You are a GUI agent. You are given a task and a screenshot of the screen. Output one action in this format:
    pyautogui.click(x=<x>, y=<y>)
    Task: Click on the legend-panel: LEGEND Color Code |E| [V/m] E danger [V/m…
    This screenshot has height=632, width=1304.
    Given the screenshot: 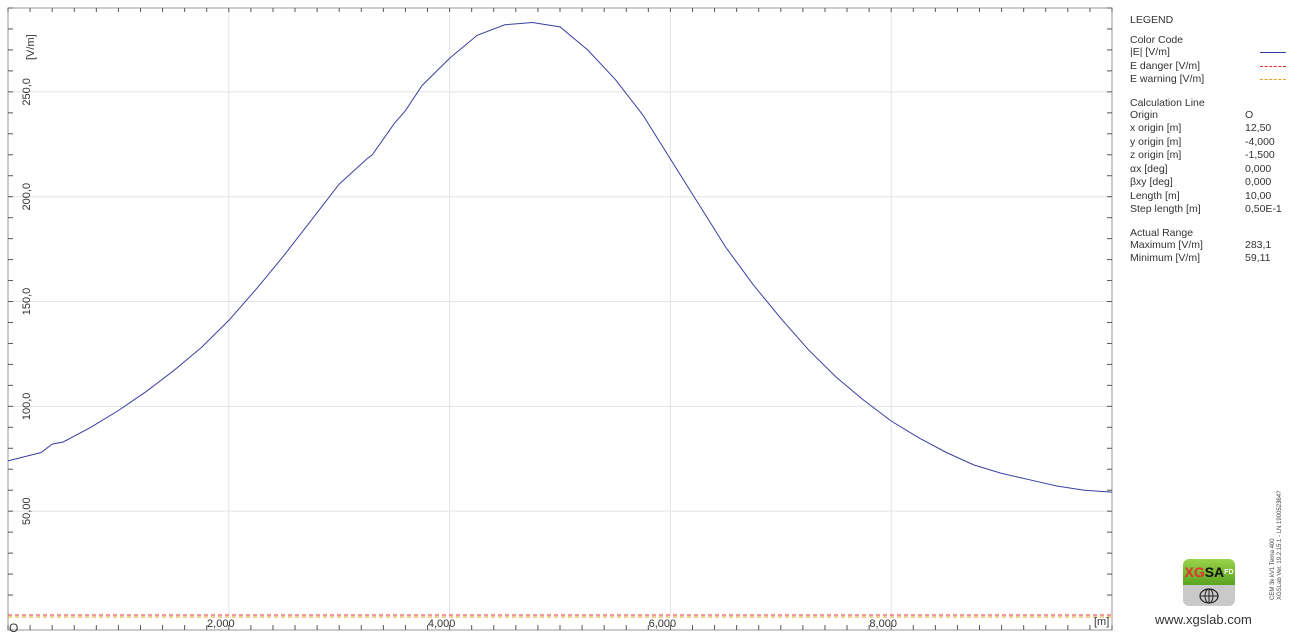 What is the action you would take?
    pyautogui.click(x=1215, y=140)
    